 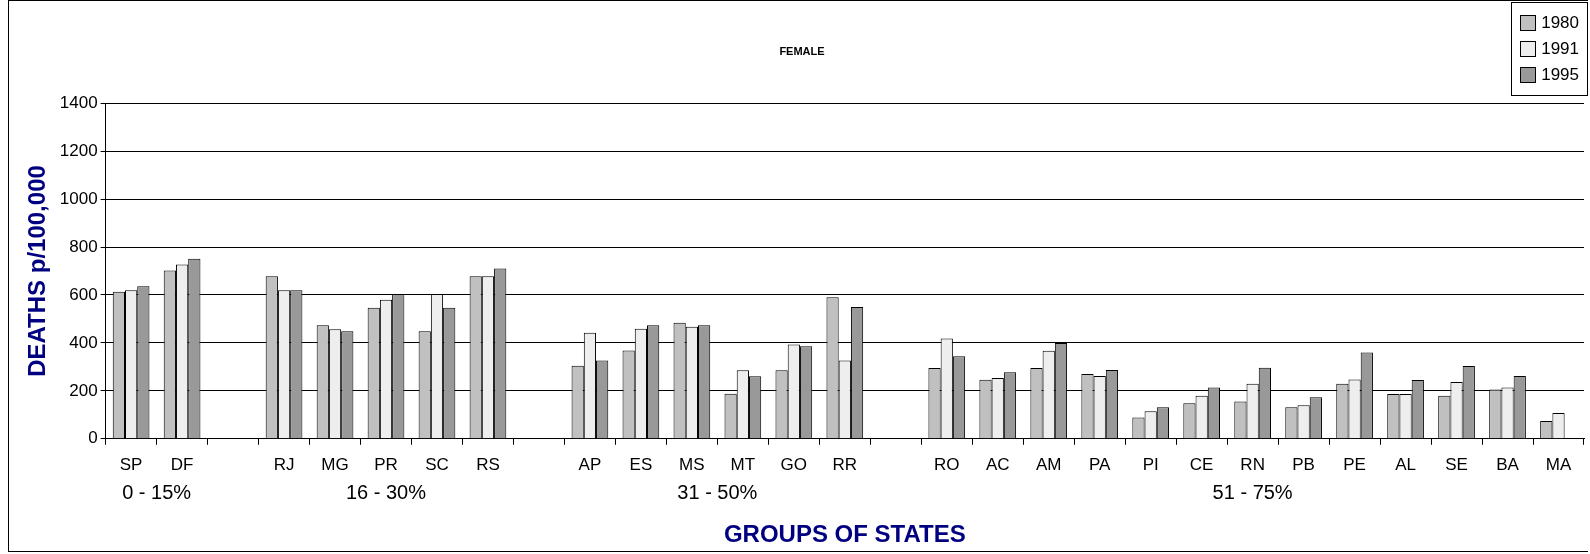 What do you see at coordinates (1456, 464) in the screenshot?
I see `x-tick-label: SE` at bounding box center [1456, 464].